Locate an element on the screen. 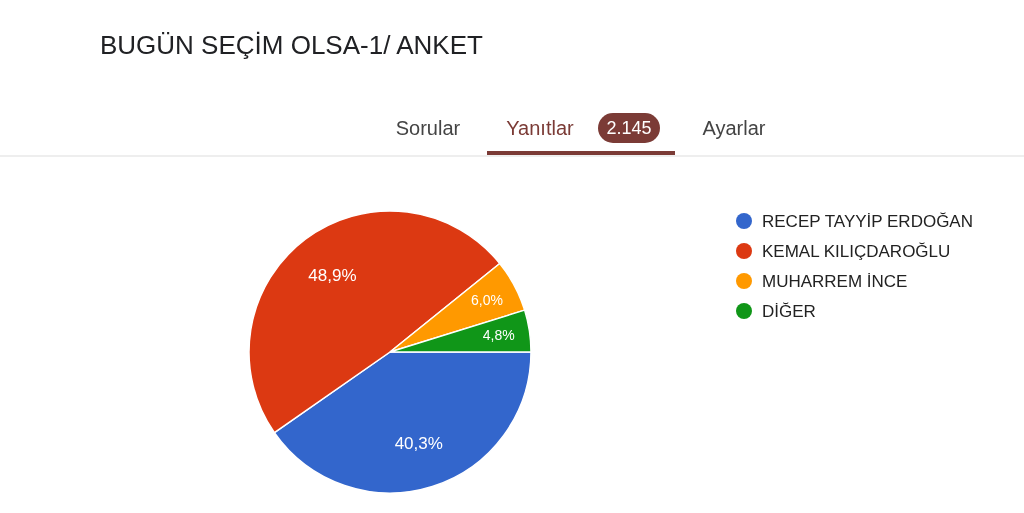 The height and width of the screenshot is (513, 1024). legend-label: DİĞER is located at coordinates (789, 311).